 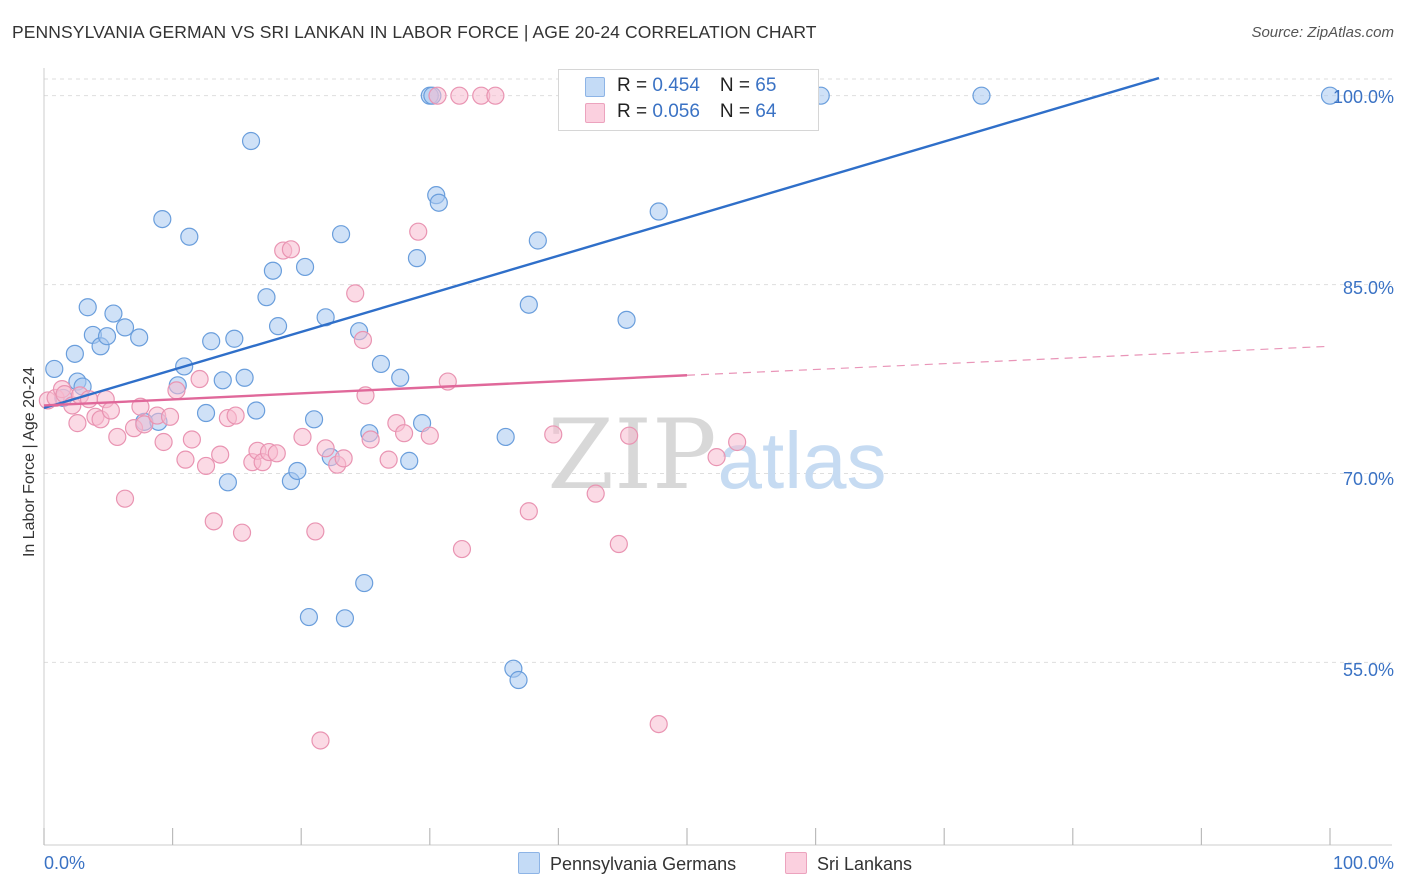 What do you see at coordinates (865, 864) in the screenshot?
I see `bottom-legend-label: Sri Lankans` at bounding box center [865, 864].